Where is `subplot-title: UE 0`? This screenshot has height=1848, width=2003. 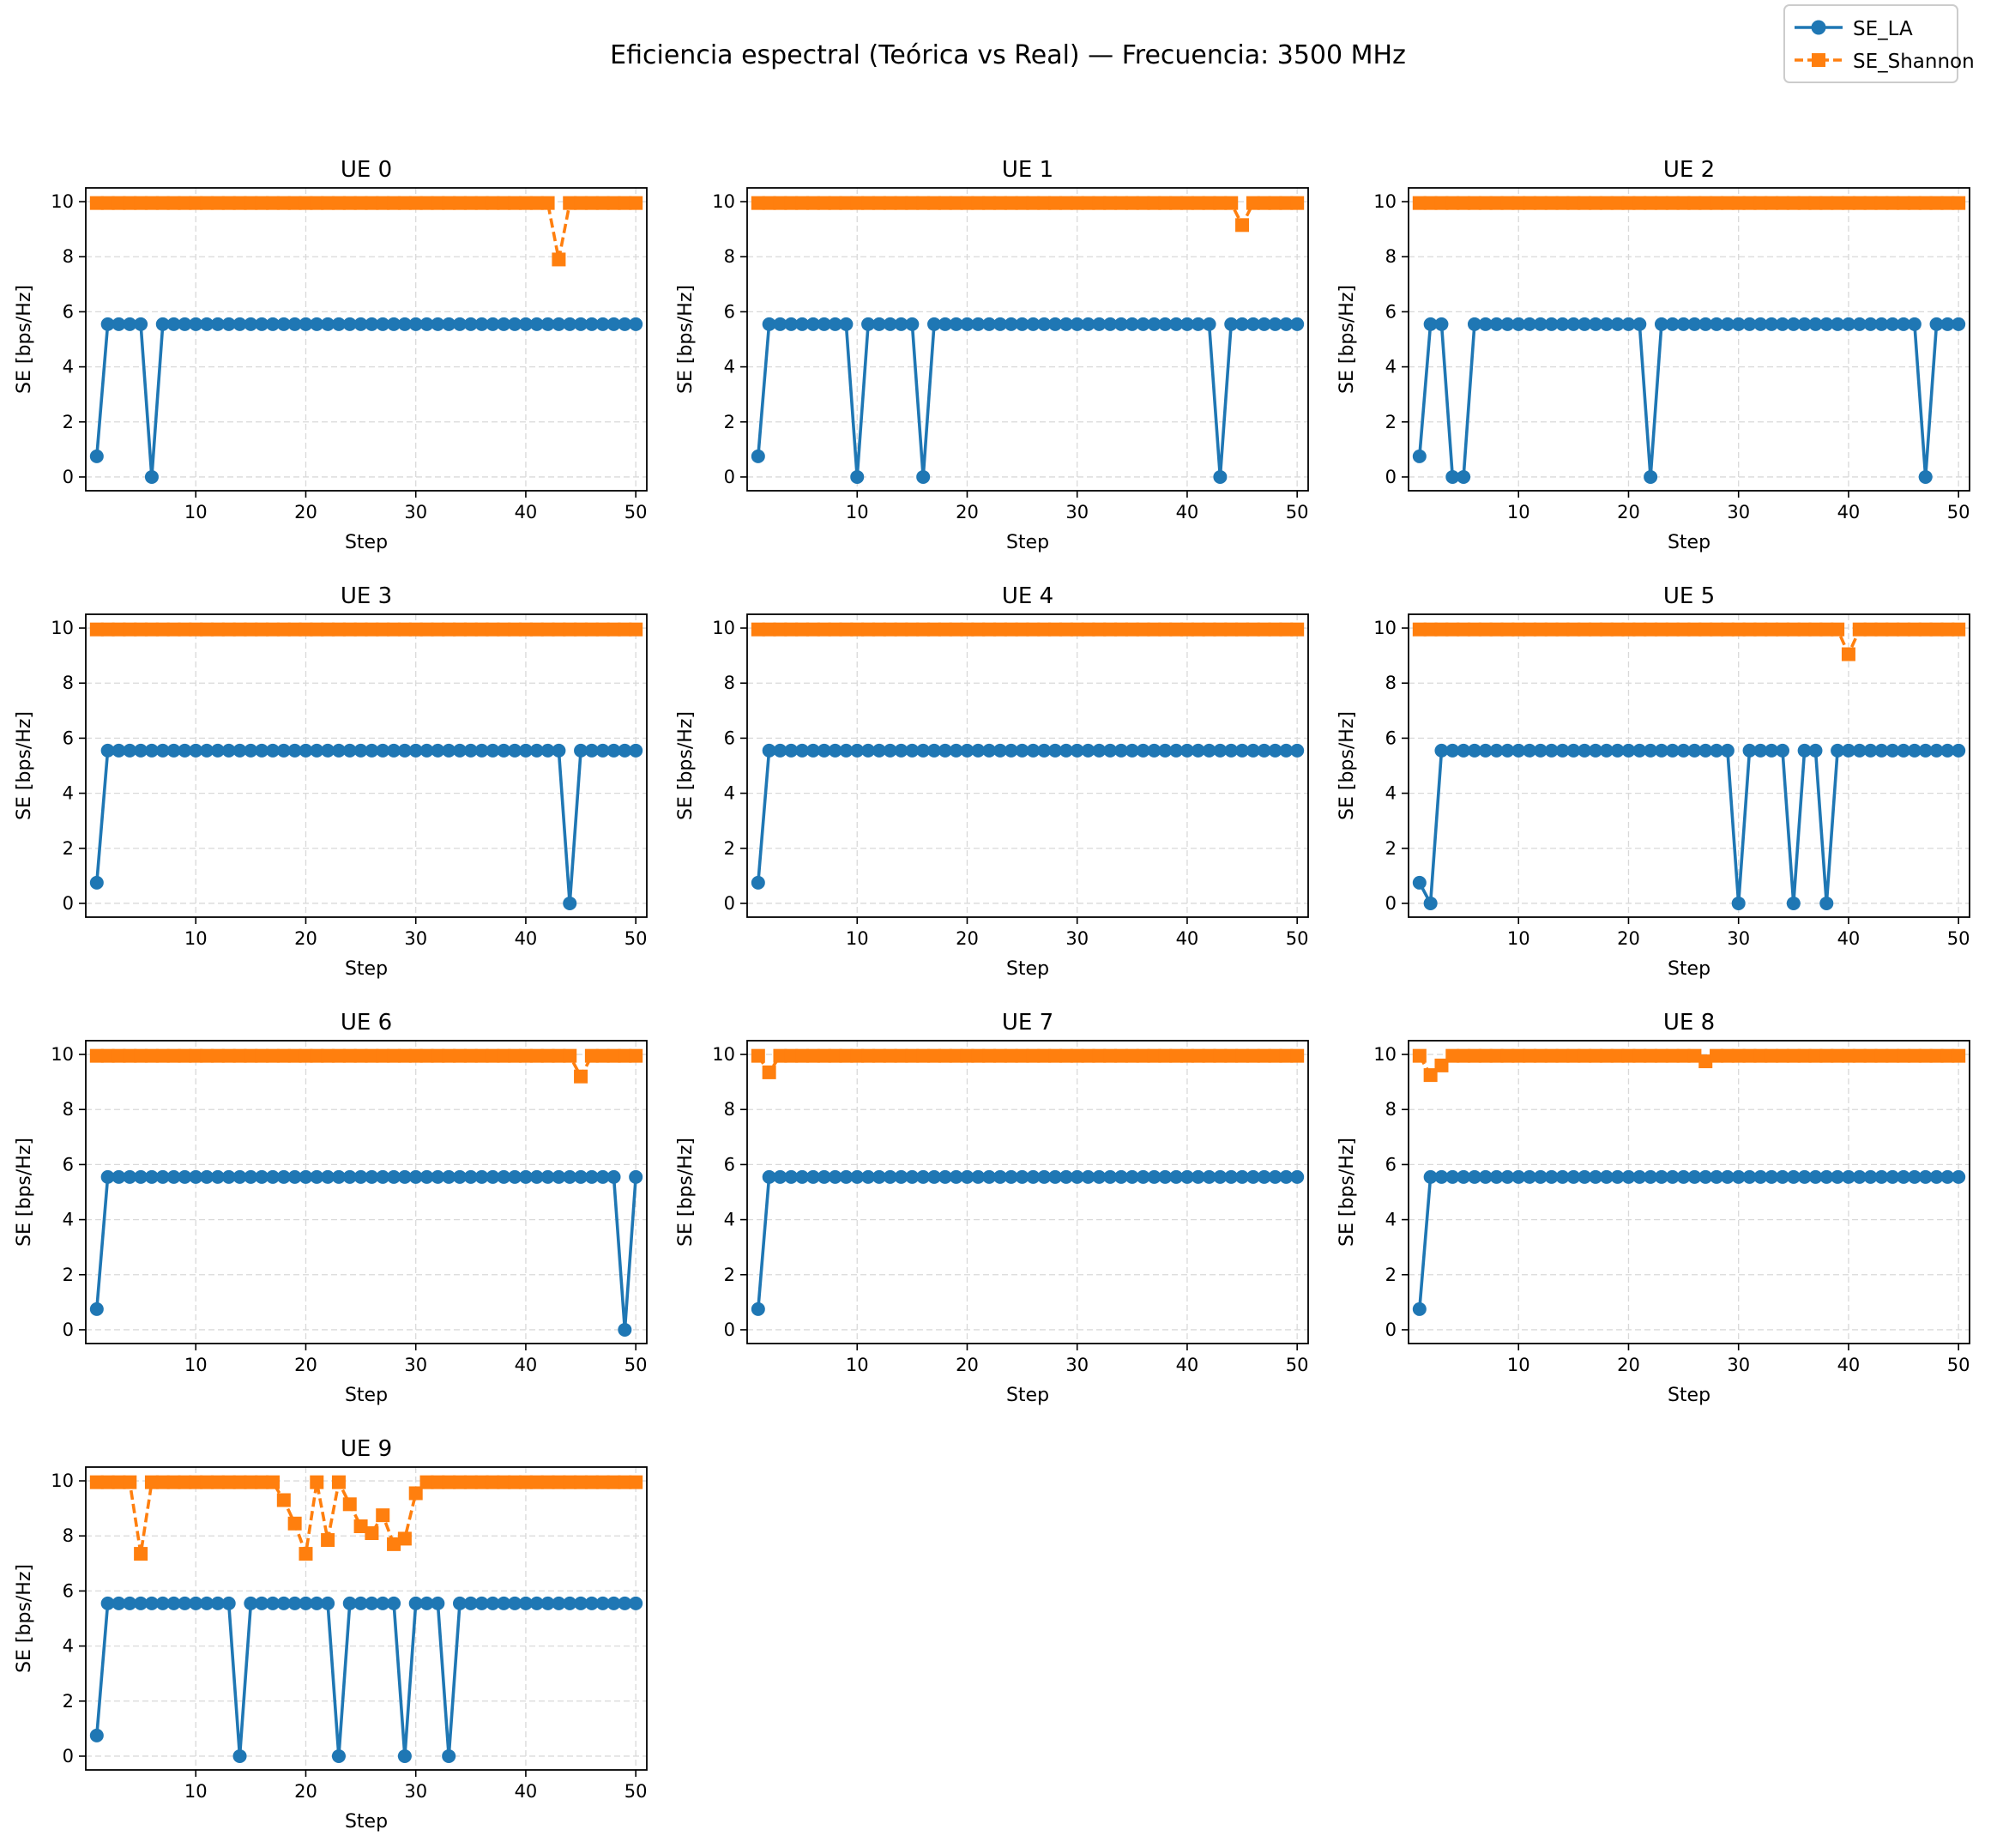
subplot-title: UE 0 is located at coordinates (366, 170).